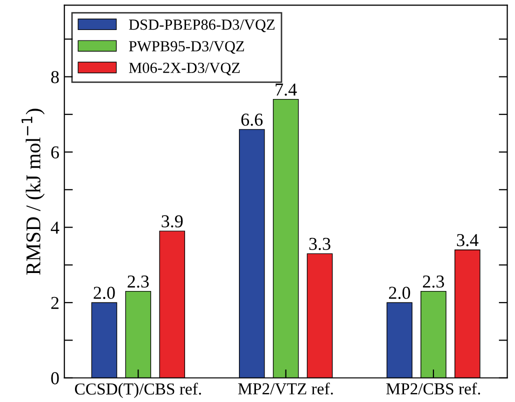  I want to click on data-label: 3.3, so click(319, 244).